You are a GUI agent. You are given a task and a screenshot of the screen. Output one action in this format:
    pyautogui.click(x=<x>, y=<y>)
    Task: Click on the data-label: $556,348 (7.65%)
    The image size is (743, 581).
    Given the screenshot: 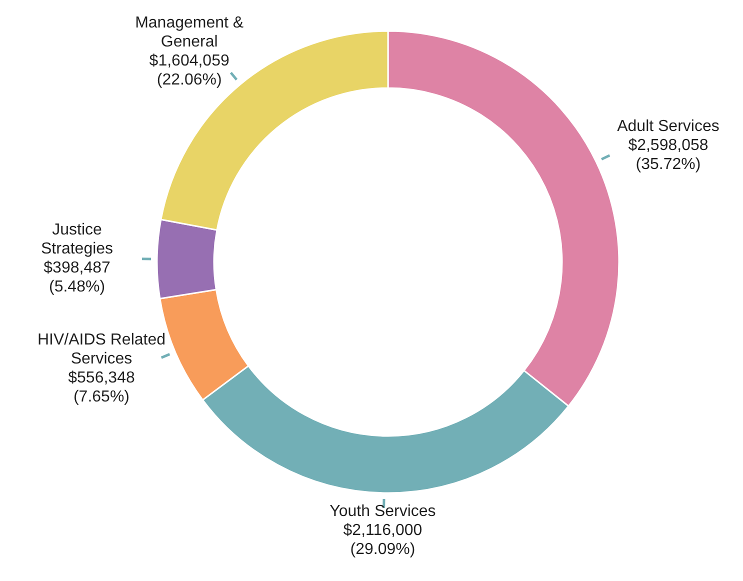 What is the action you would take?
    pyautogui.click(x=101, y=388)
    